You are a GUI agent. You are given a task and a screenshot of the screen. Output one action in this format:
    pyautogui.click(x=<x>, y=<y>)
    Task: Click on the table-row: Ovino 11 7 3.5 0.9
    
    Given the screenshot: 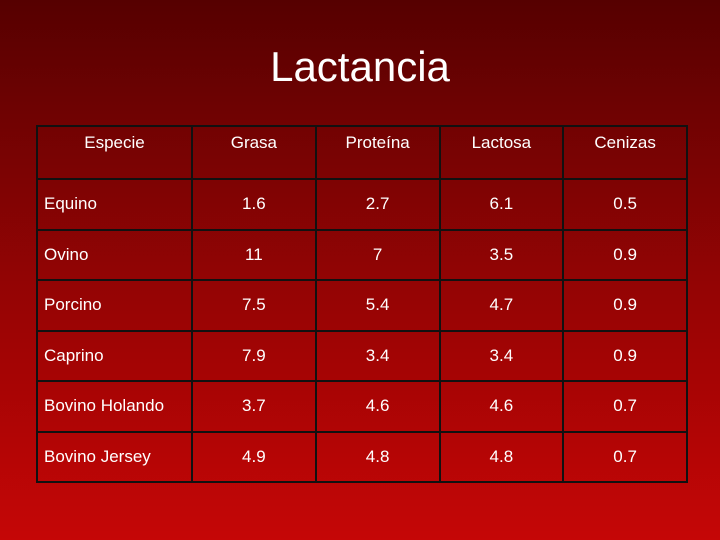 What is the action you would take?
    pyautogui.click(x=362, y=254)
    